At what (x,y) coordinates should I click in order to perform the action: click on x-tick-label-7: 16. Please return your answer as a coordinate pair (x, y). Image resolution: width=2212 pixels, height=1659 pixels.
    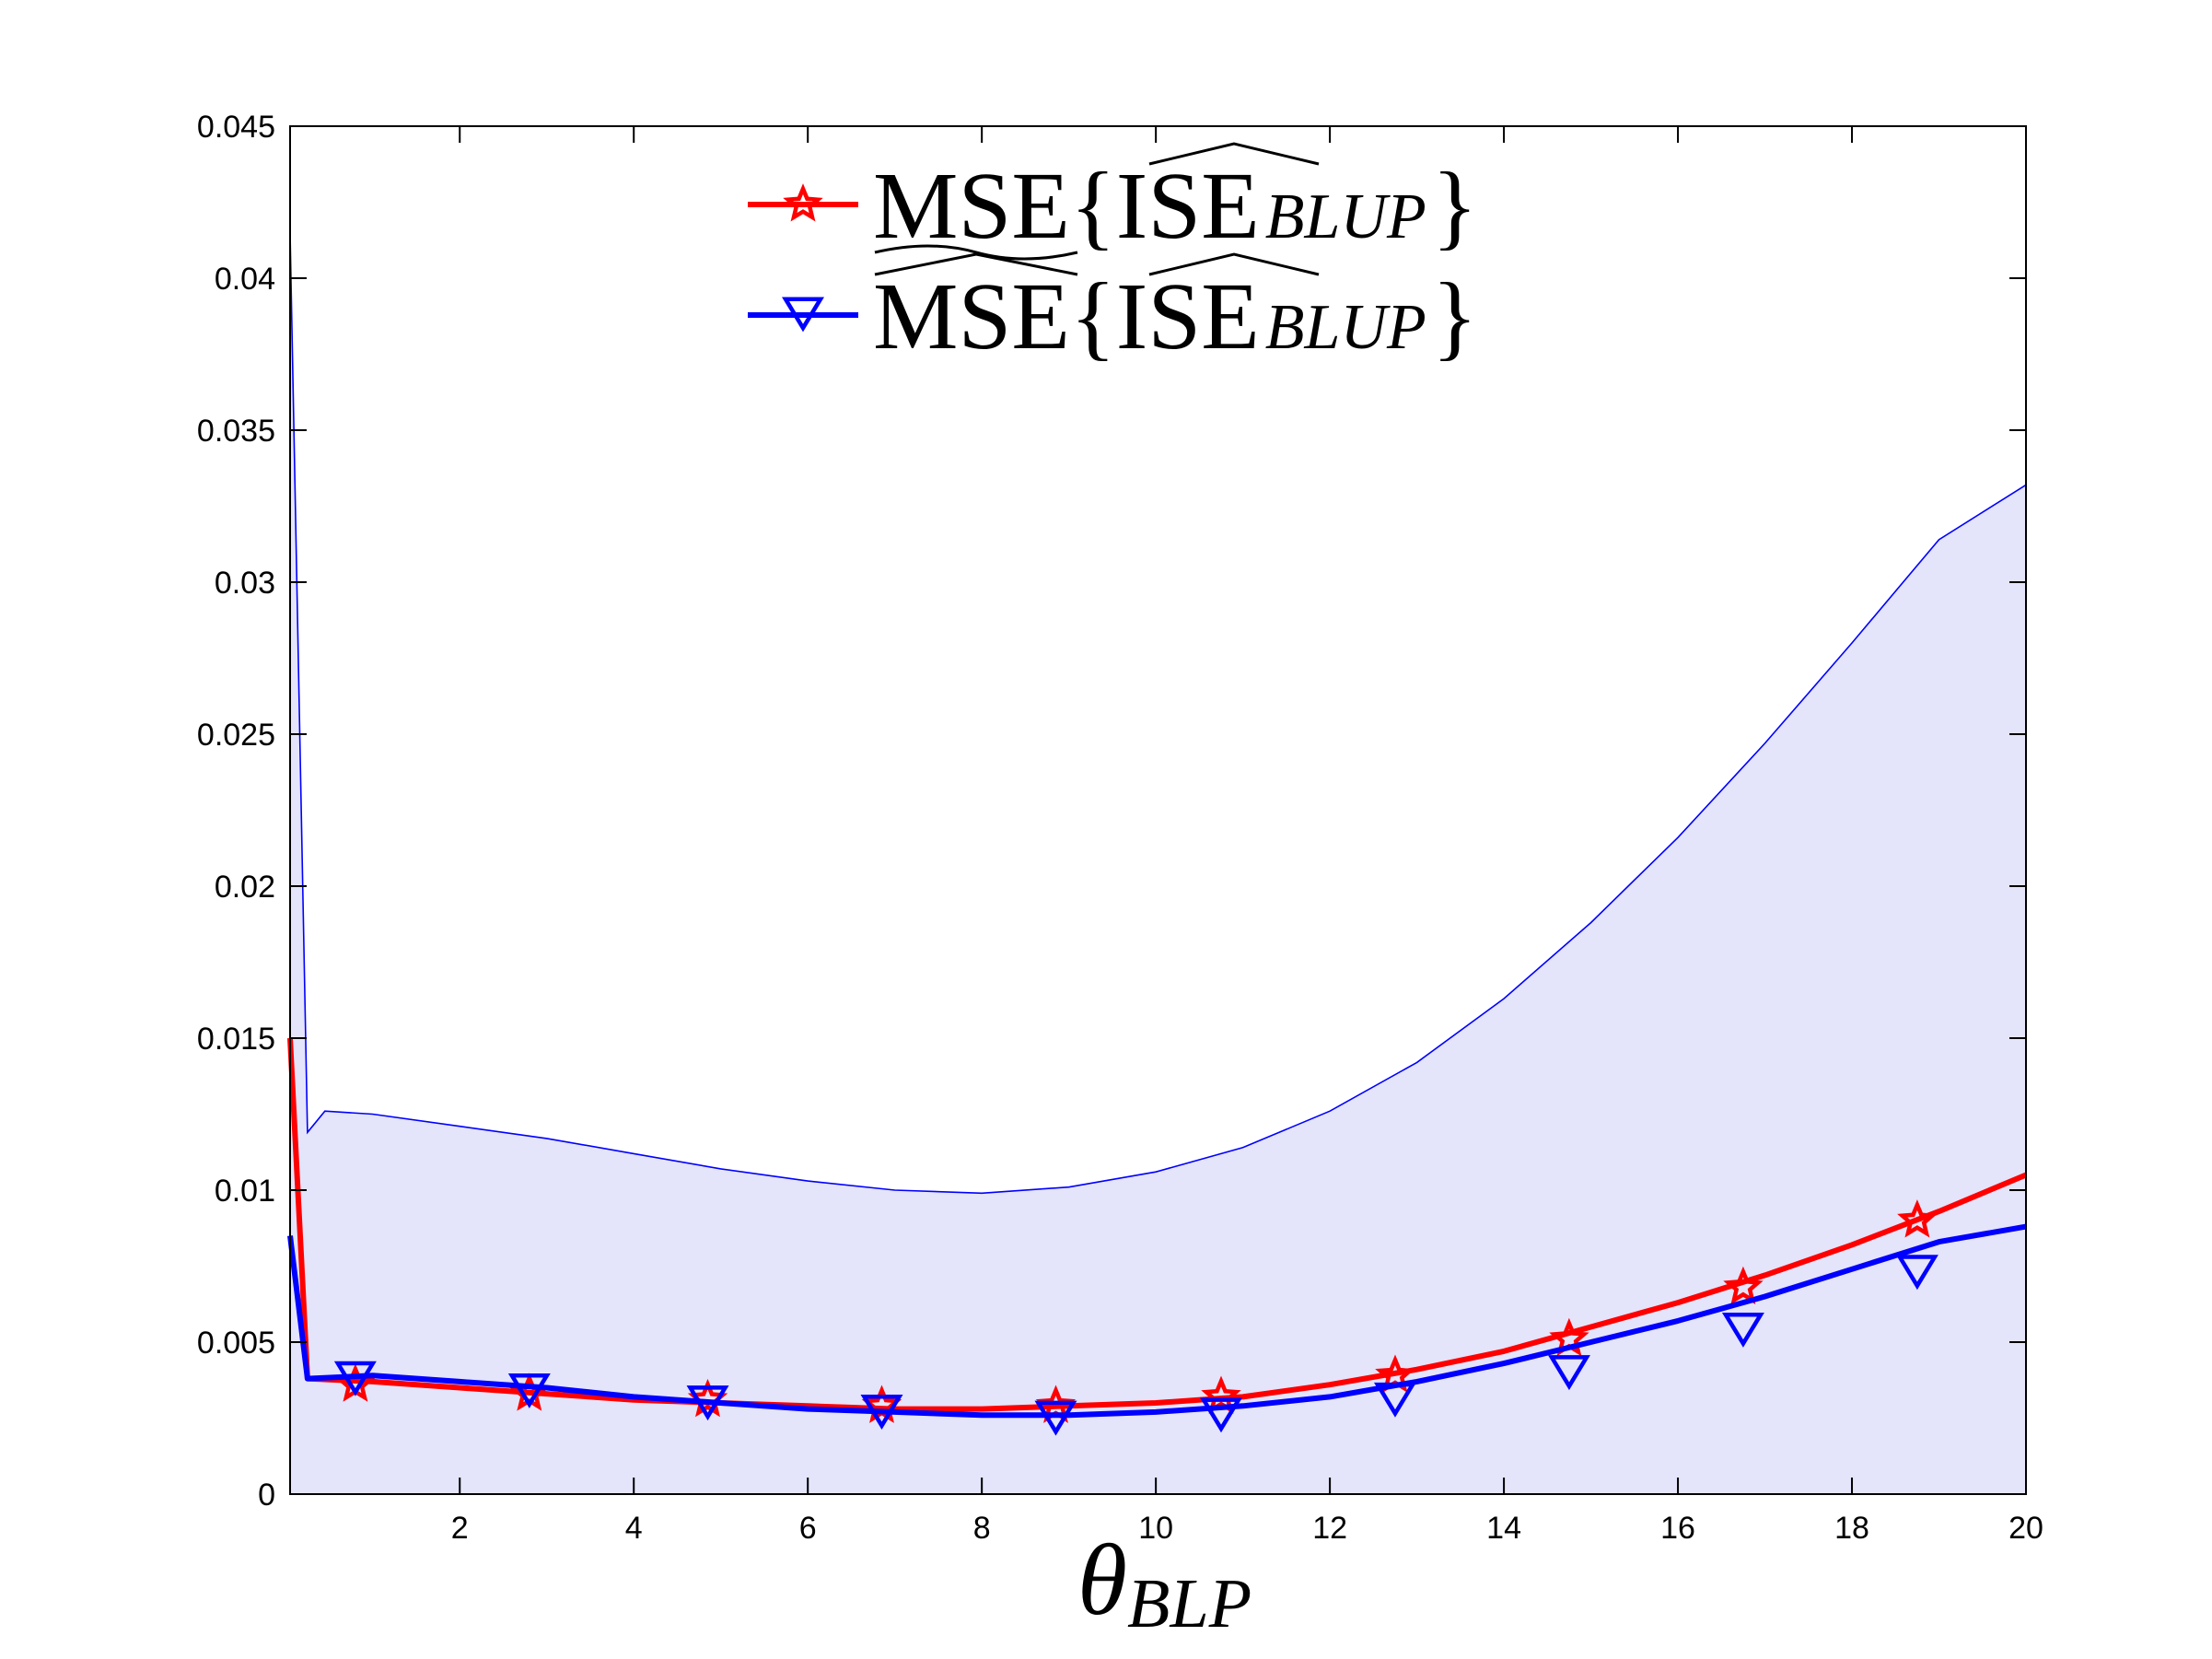
    Looking at the image, I should click on (1678, 1528).